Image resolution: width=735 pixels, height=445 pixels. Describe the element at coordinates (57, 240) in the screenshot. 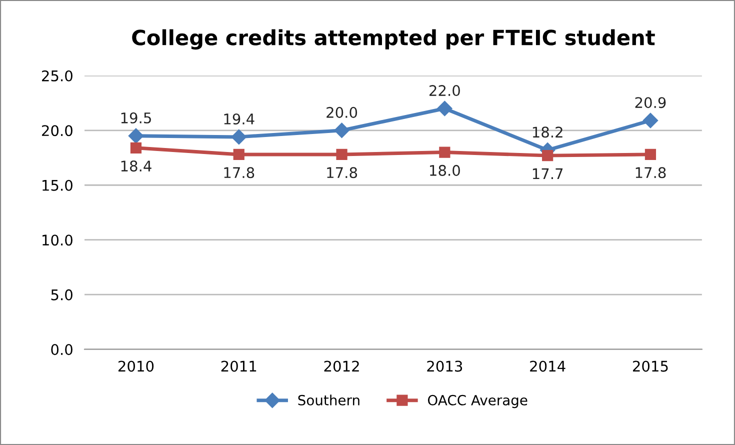

I see `y-tick-label: 10.0` at that location.